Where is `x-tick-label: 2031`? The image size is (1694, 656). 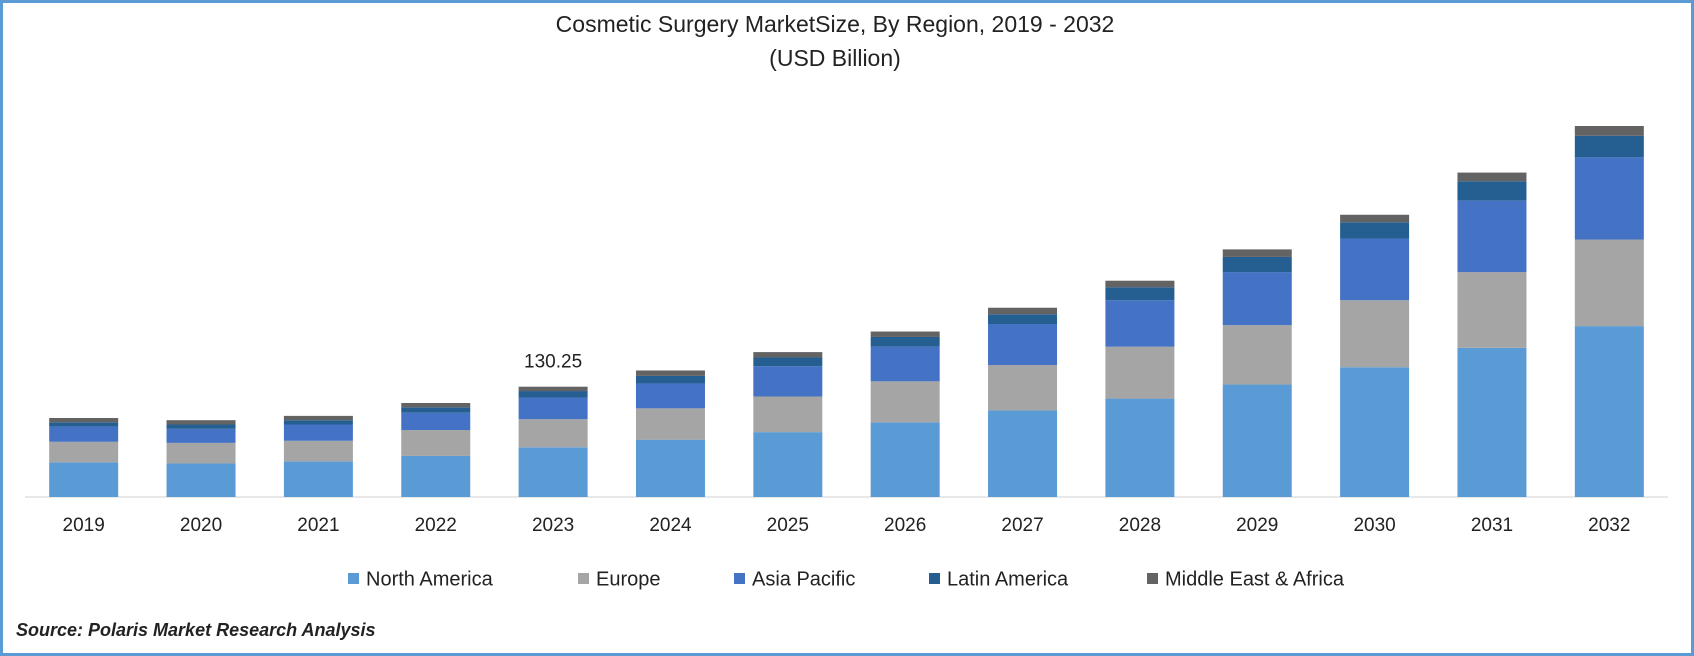 x-tick-label: 2031 is located at coordinates (1492, 525).